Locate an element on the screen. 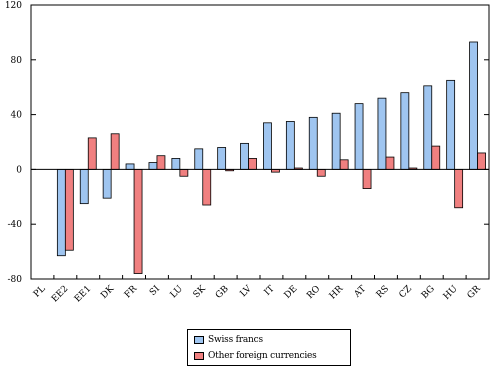  bar-swiss-francs-it is located at coordinates (267, 146).